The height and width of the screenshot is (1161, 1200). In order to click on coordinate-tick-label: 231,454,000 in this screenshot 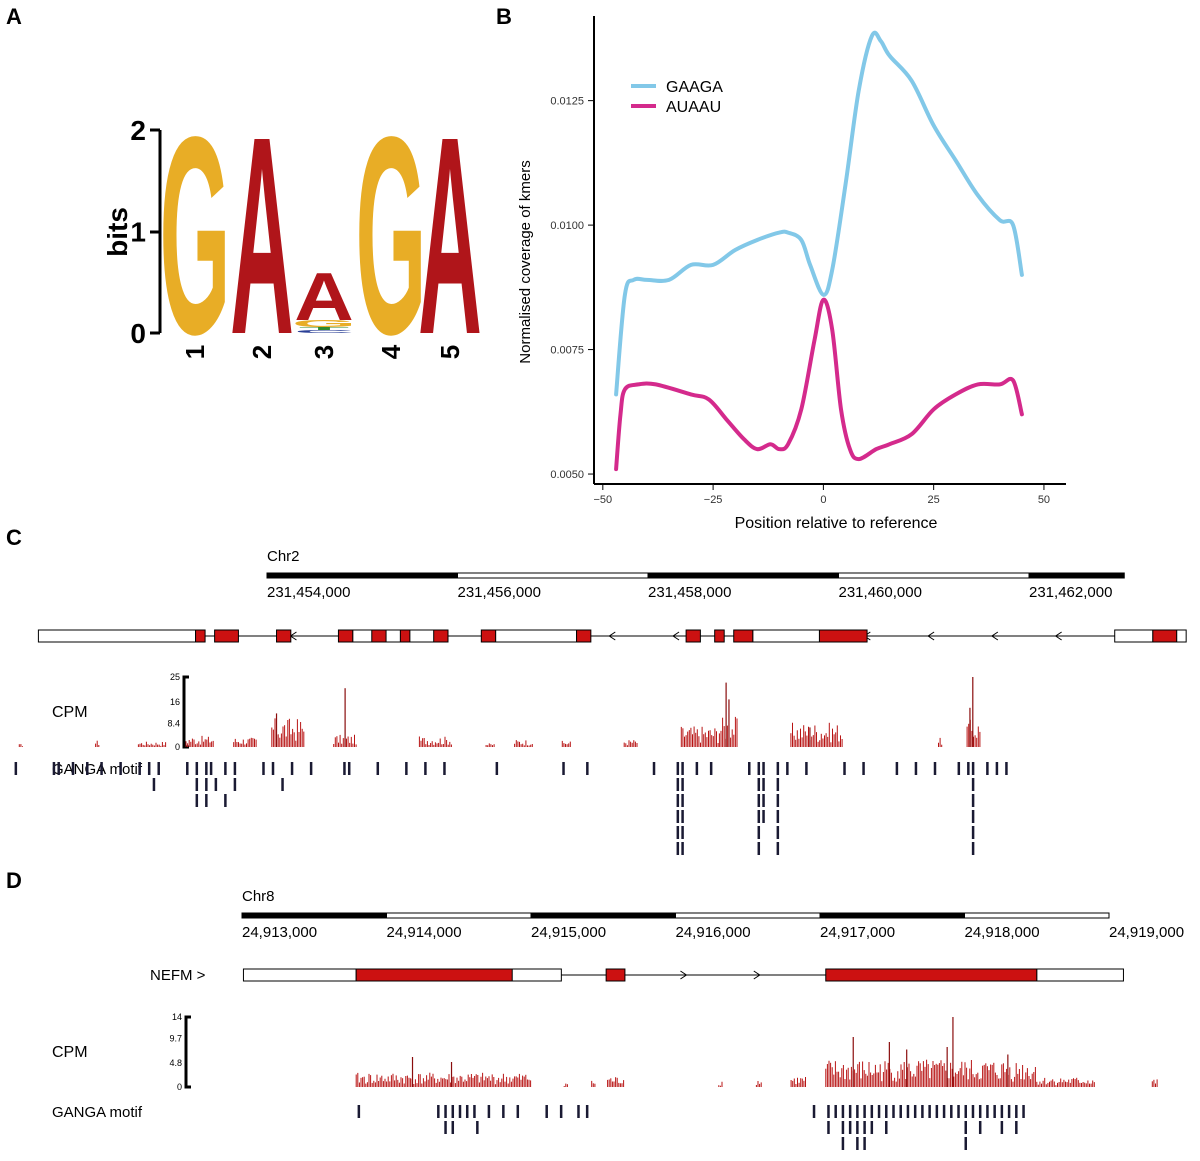, I will do `click(308, 592)`.